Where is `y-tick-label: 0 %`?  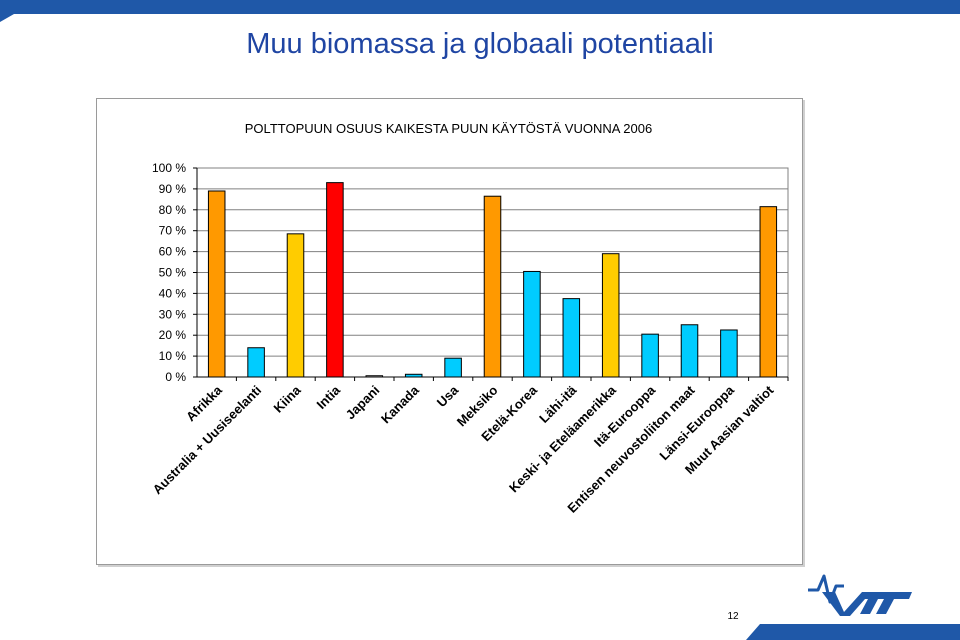
y-tick-label: 0 % is located at coordinates (175, 377).